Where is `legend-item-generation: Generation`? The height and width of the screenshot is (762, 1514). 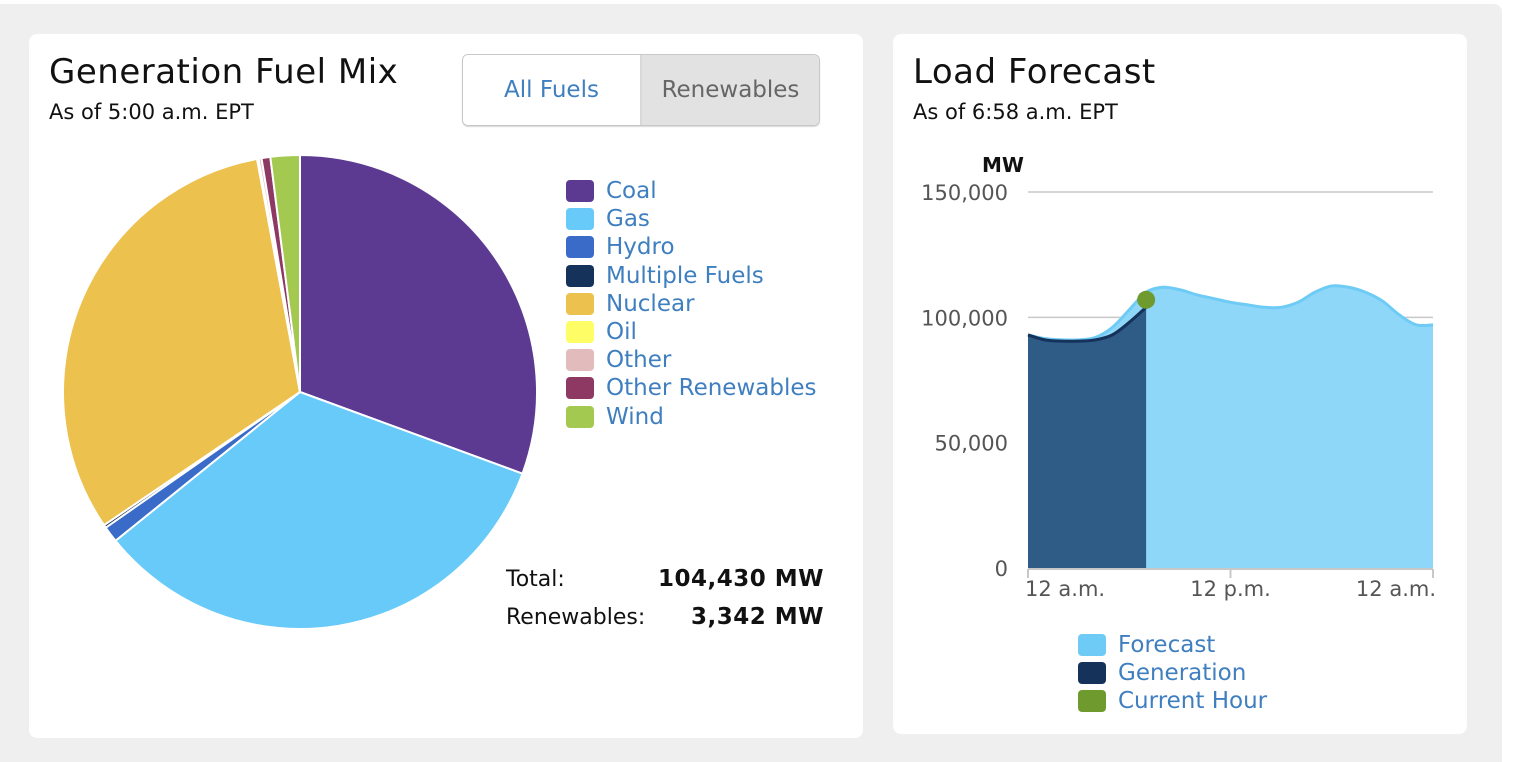 legend-item-generation: Generation is located at coordinates (1172, 673).